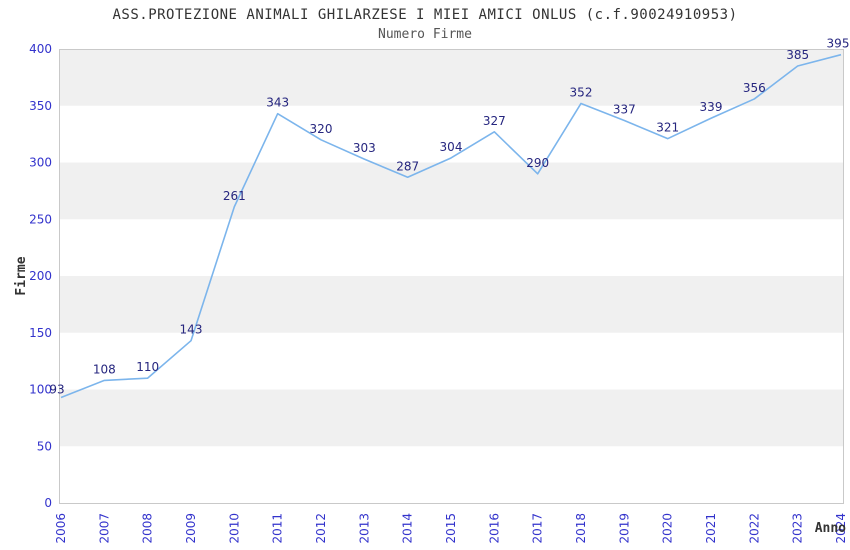 Image resolution: width=850 pixels, height=550 pixels. What do you see at coordinates (278, 528) in the screenshot?
I see `x-tick-label: 2011` at bounding box center [278, 528].